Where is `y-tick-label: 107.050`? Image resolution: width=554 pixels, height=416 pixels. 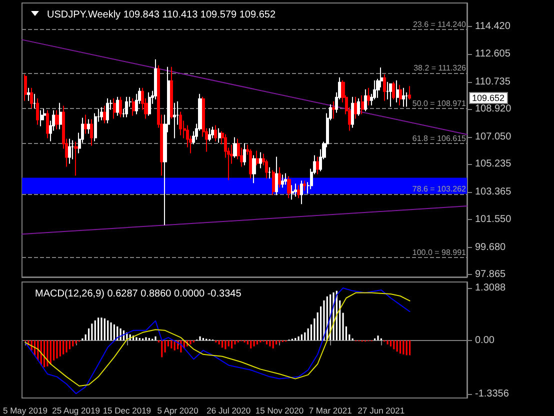
y-tick-label: 107.050 is located at coordinates (493, 137).